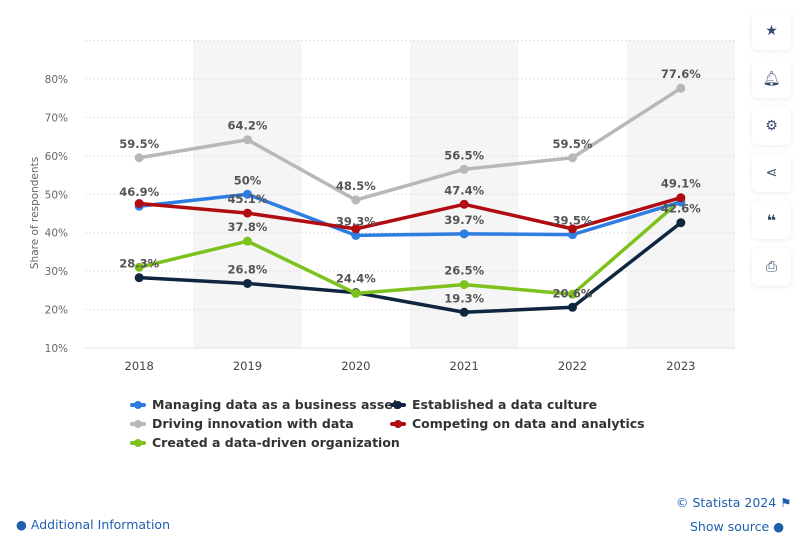 The height and width of the screenshot is (555, 800). What do you see at coordinates (56, 118) in the screenshot?
I see `y-tick-label: 70%` at bounding box center [56, 118].